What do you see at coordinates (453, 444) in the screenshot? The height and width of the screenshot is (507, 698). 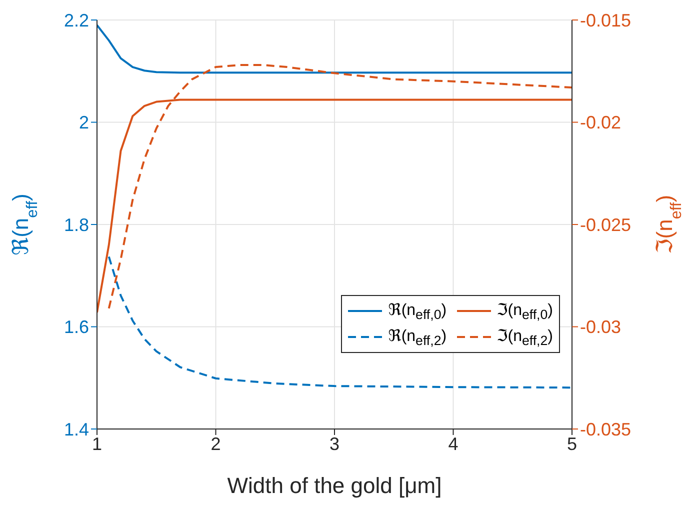 I see `x-tick-label: 4` at bounding box center [453, 444].